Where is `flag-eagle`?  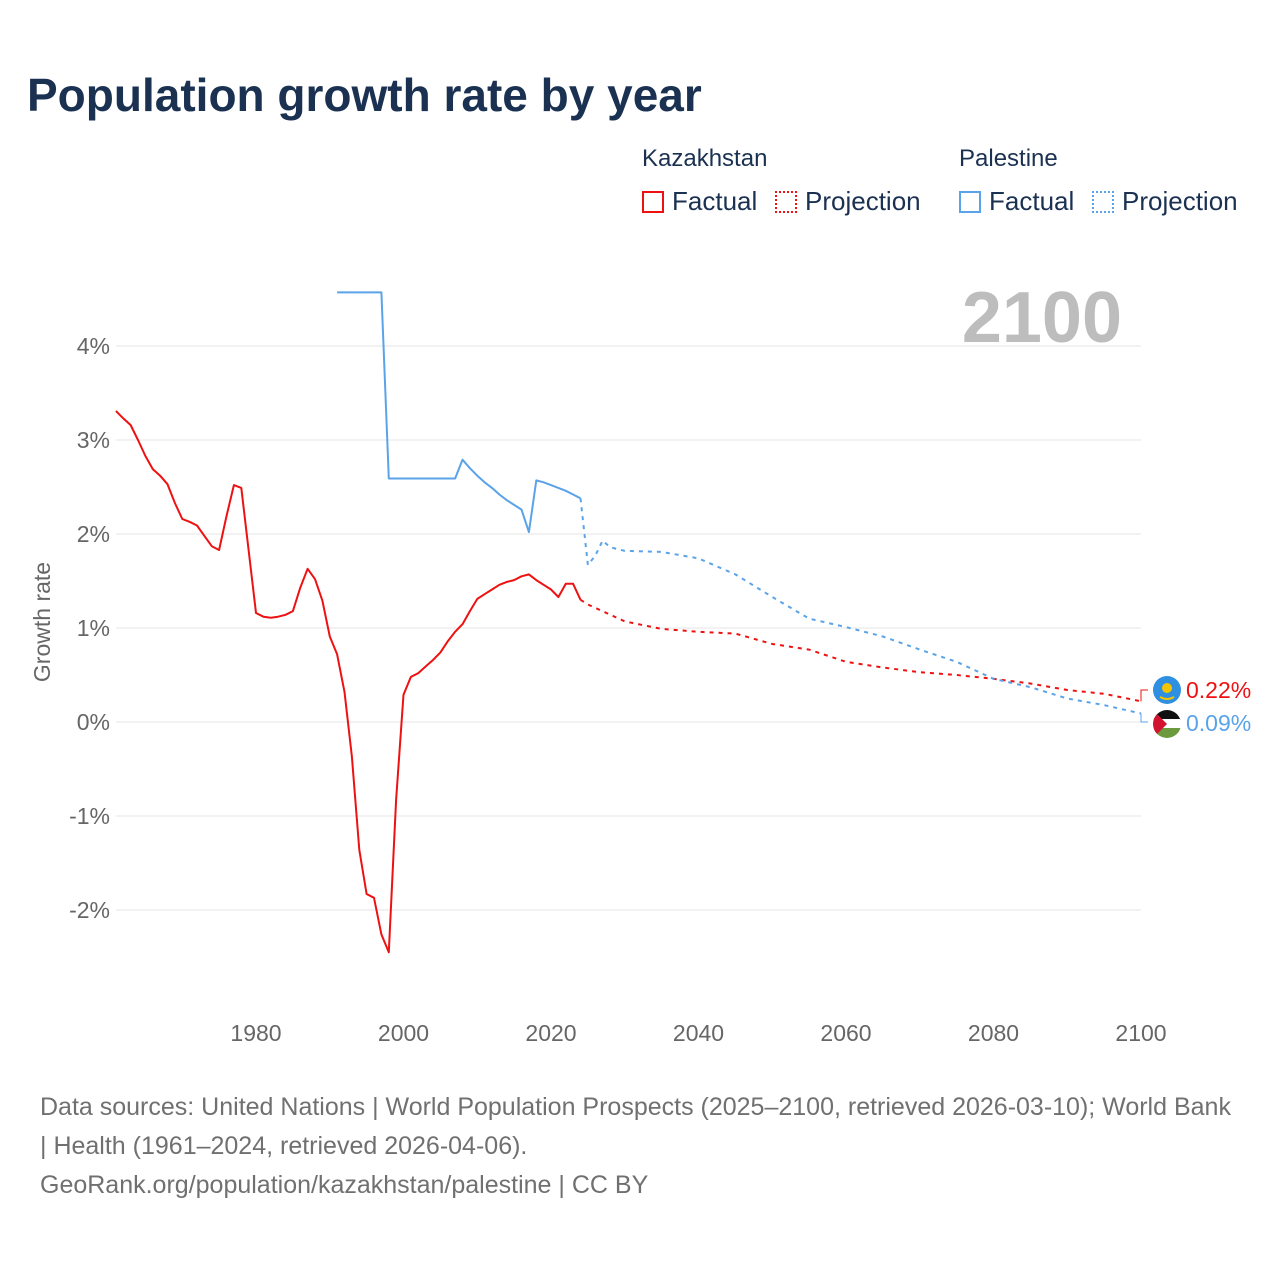
flag-eagle is located at coordinates (1167, 698).